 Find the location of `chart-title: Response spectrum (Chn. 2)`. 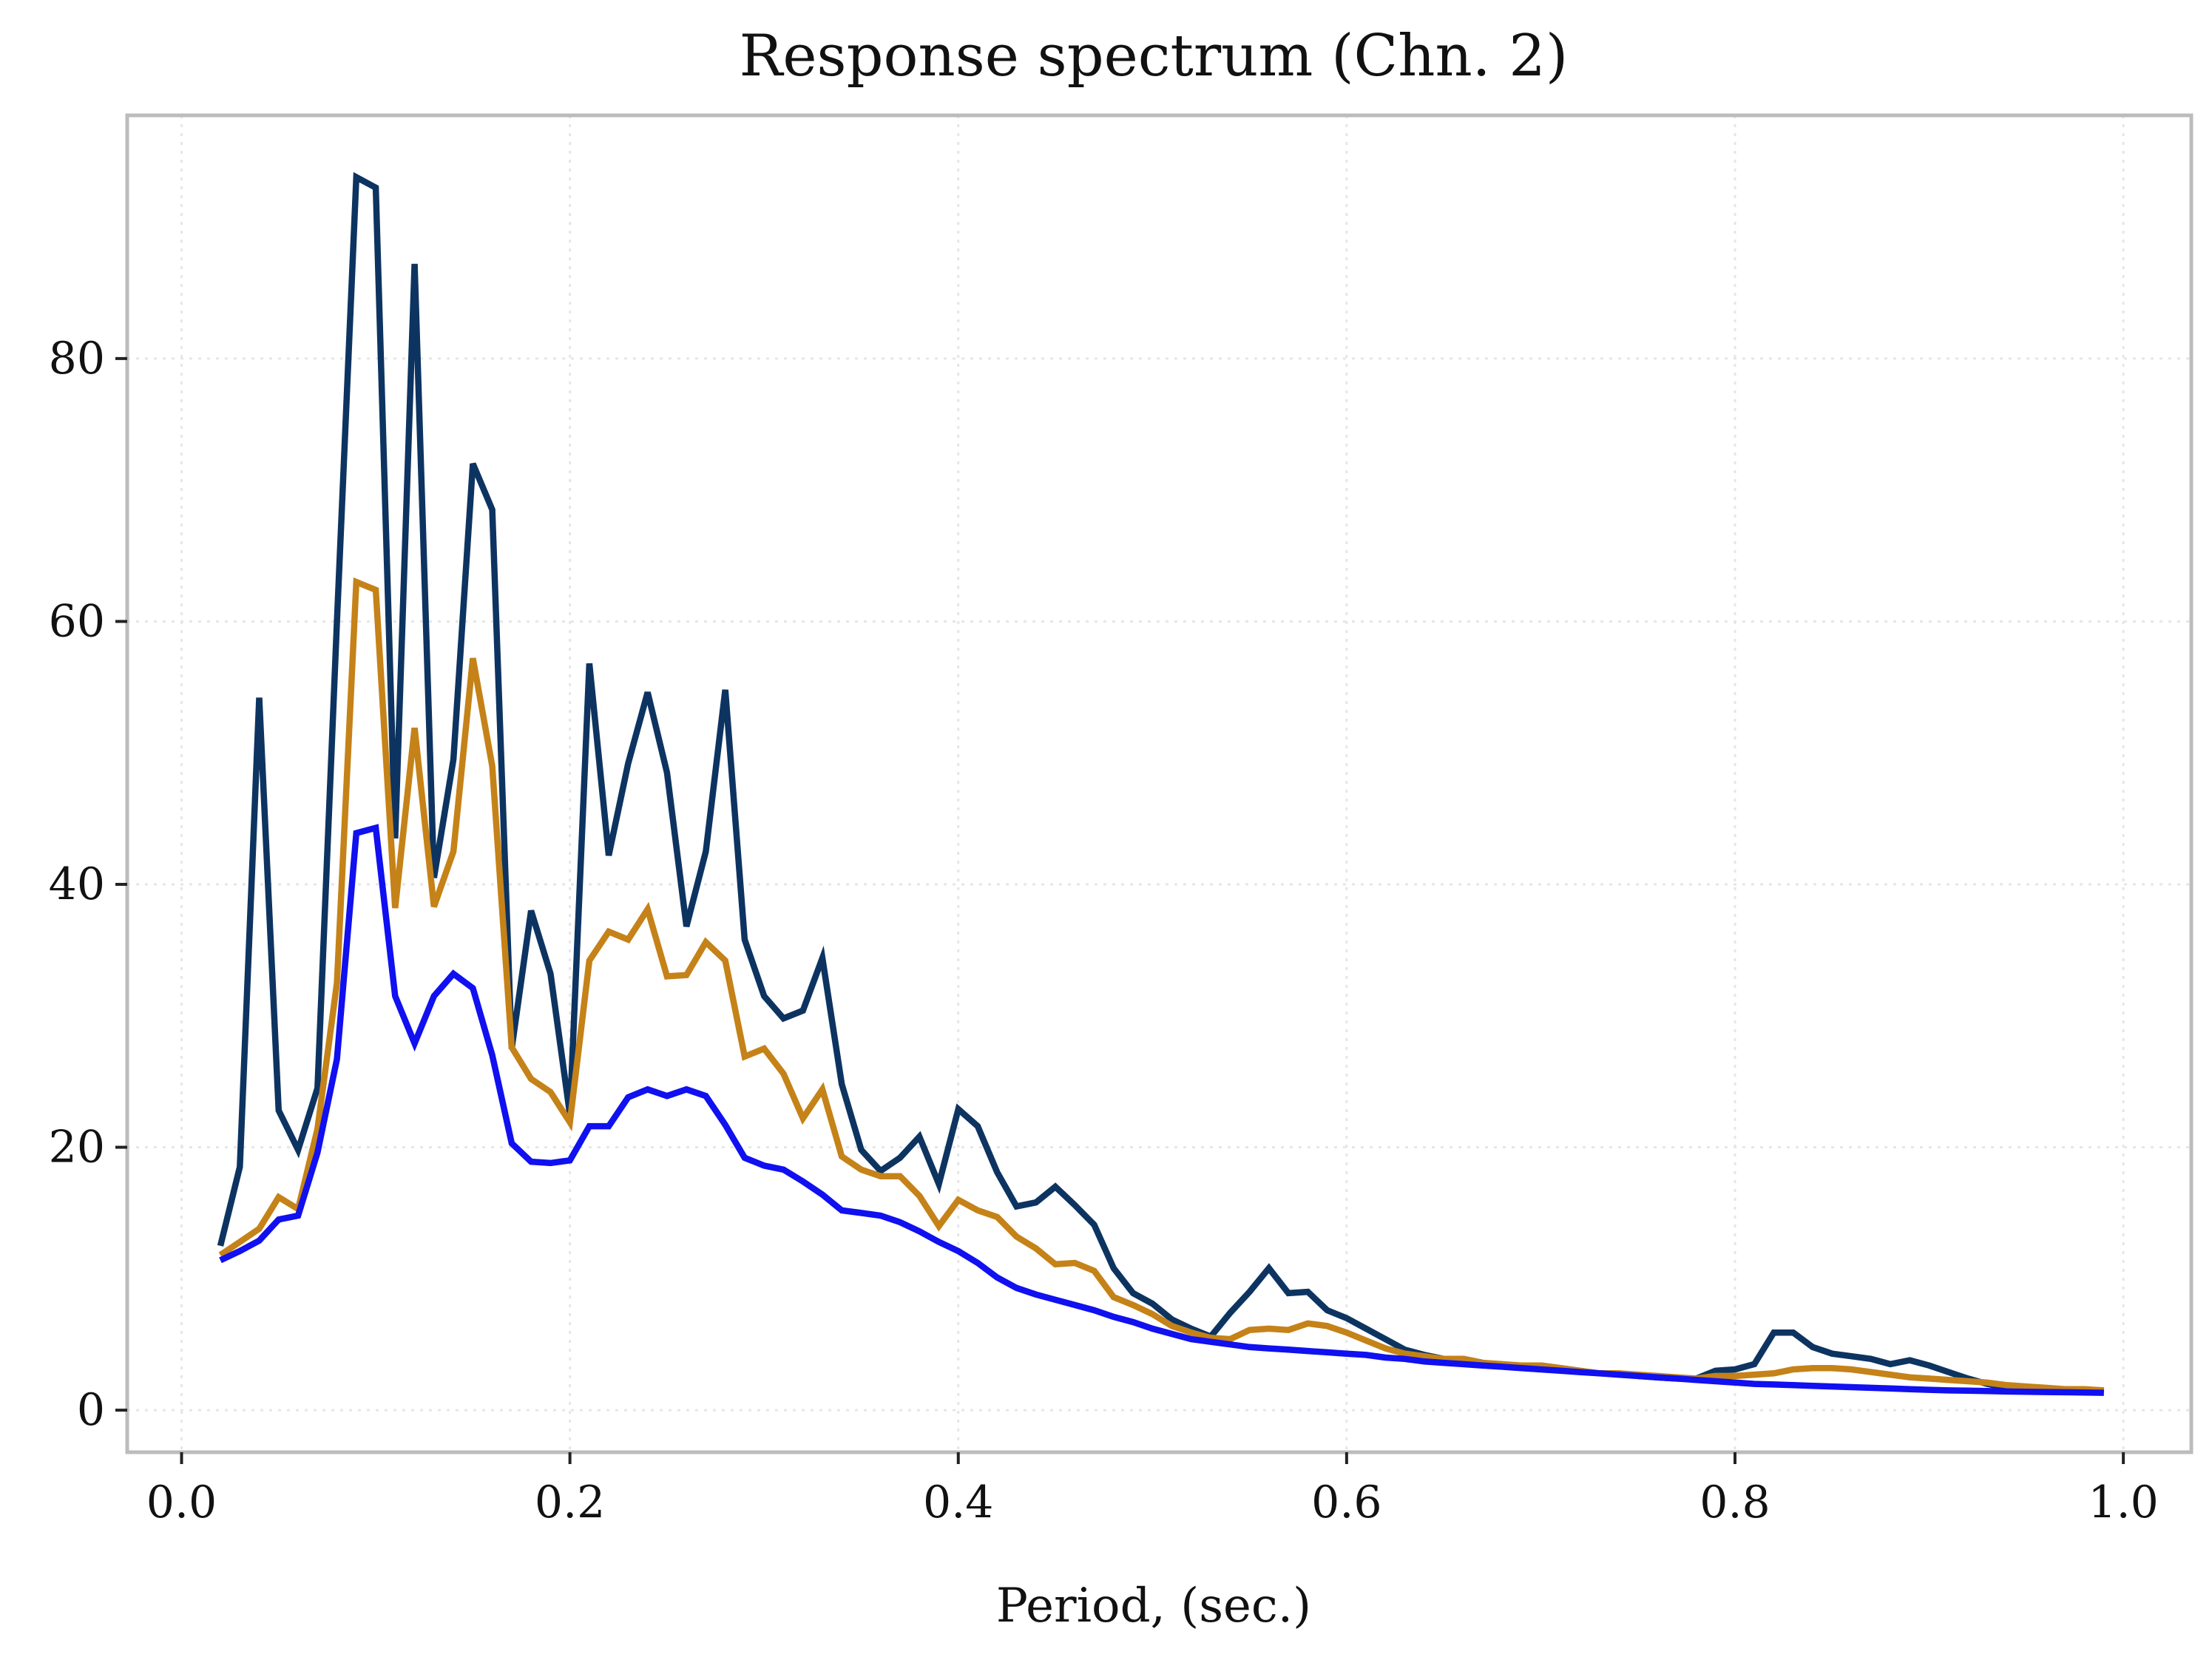

chart-title: Response spectrum (Chn. 2) is located at coordinates (1154, 56).